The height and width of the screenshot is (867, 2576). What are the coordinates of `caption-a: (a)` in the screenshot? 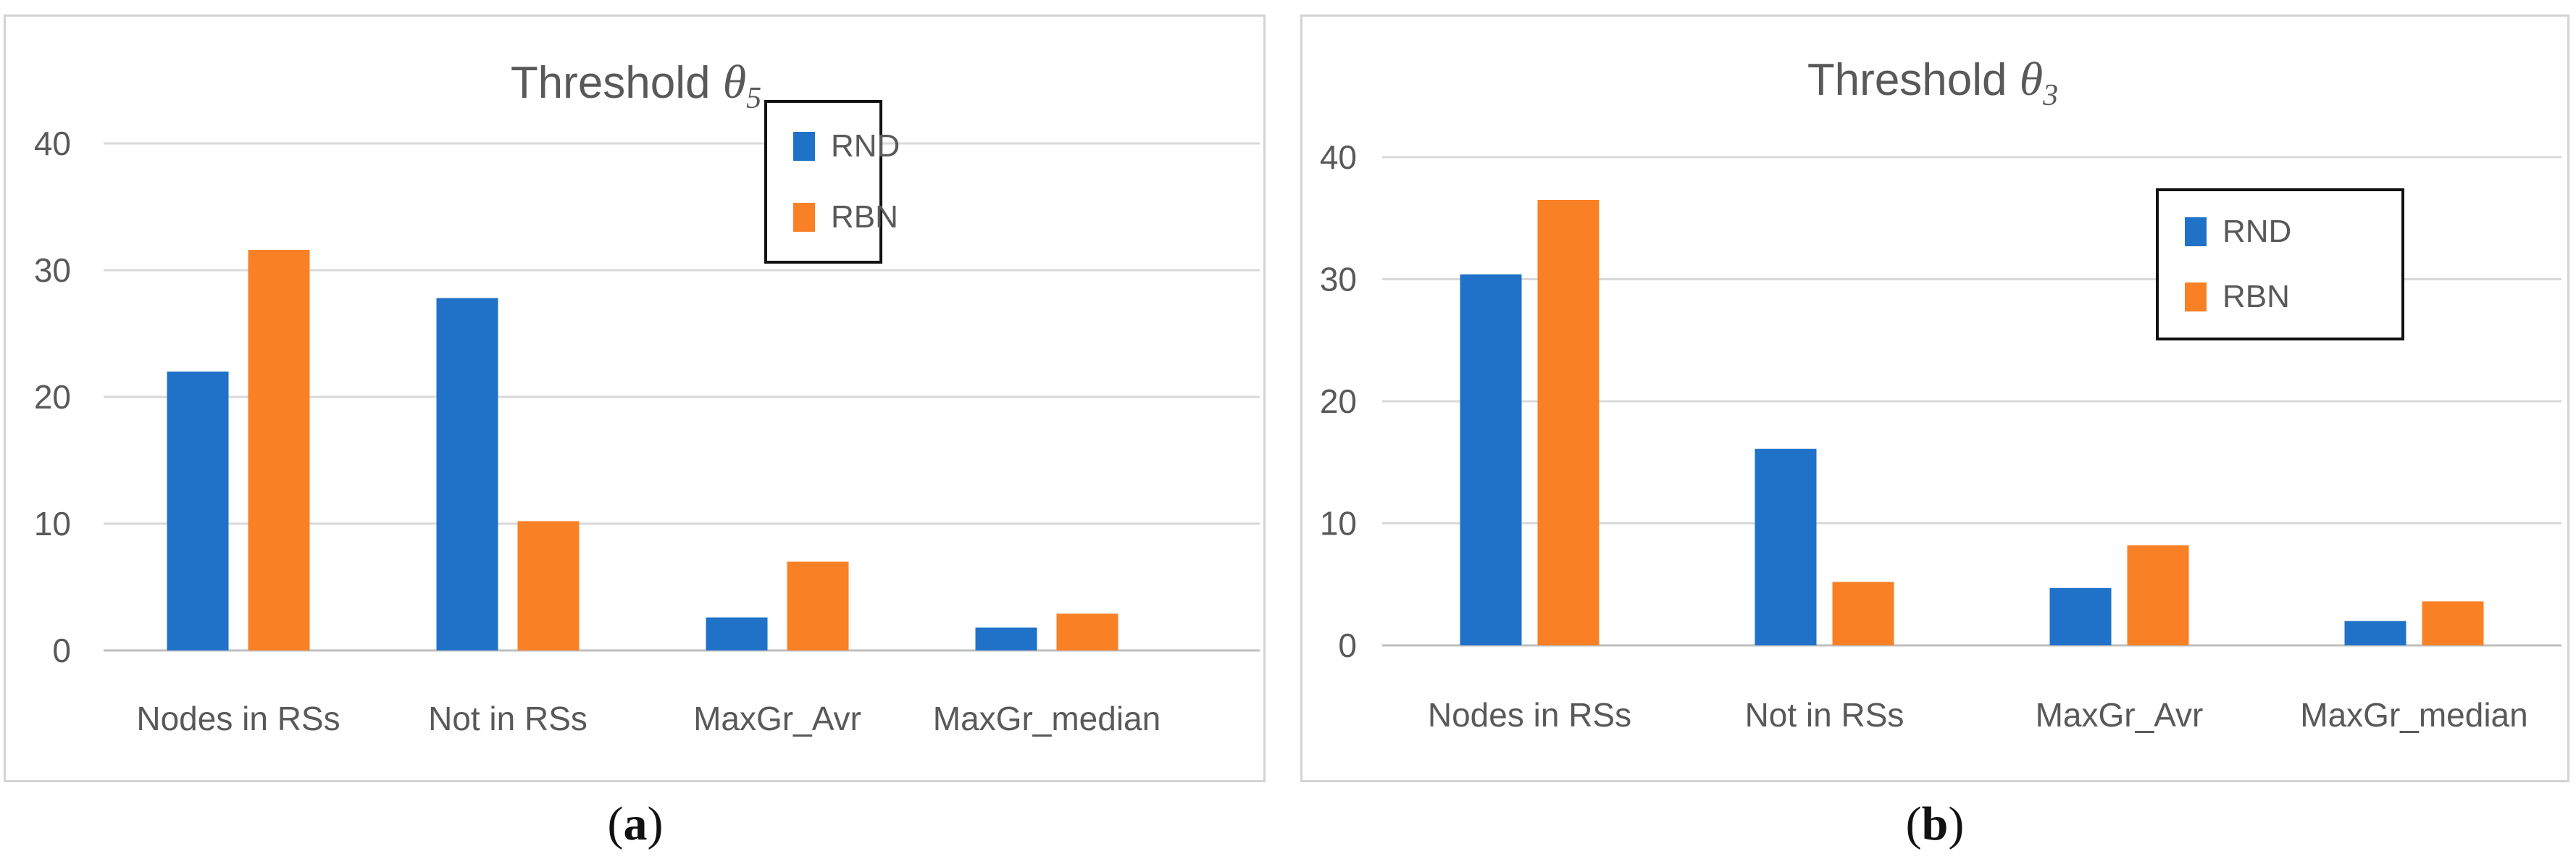 It's located at (635, 825).